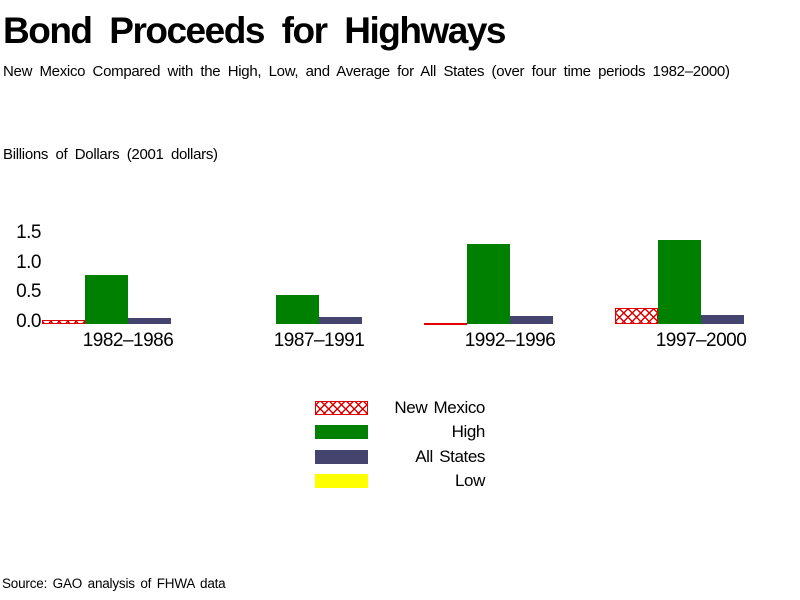 The height and width of the screenshot is (600, 800). I want to click on legend-row: All States, so click(400, 457).